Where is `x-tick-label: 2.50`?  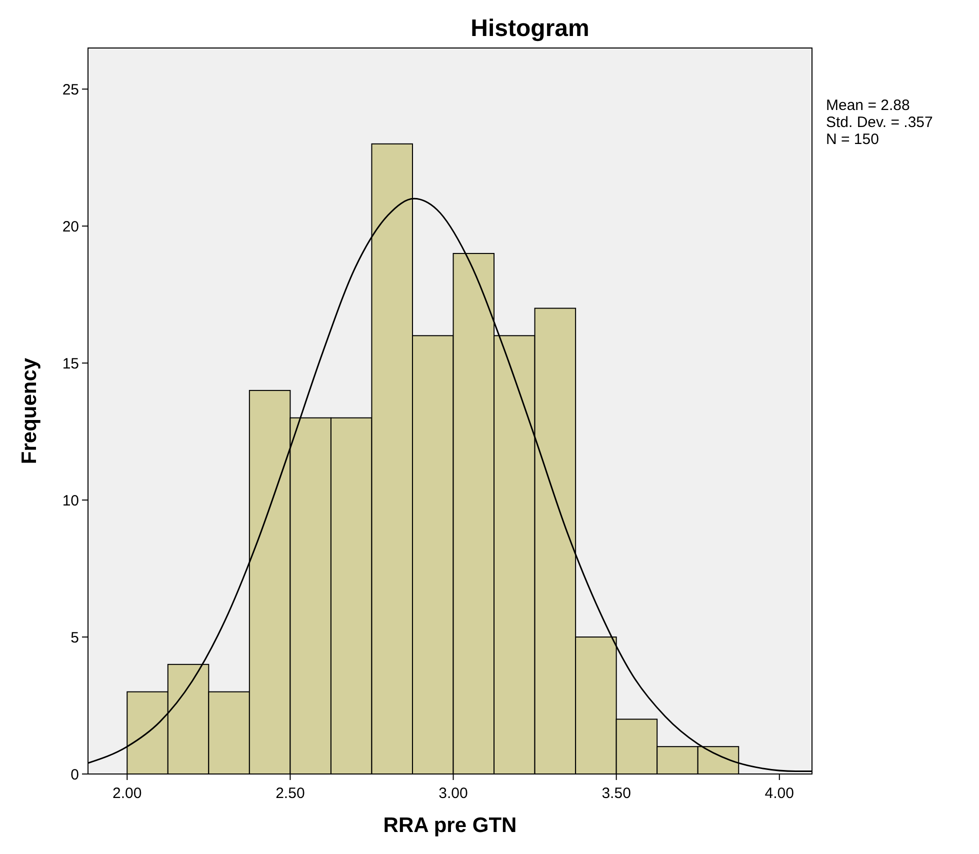
x-tick-label: 2.50 is located at coordinates (290, 793).